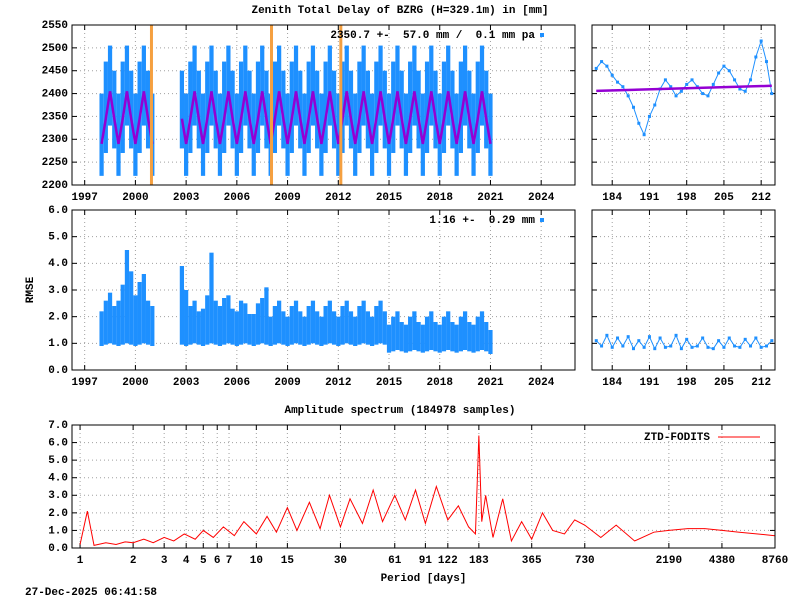  I want to click on chart-title: Amplitude spectrum (184978 samples), so click(399, 411).